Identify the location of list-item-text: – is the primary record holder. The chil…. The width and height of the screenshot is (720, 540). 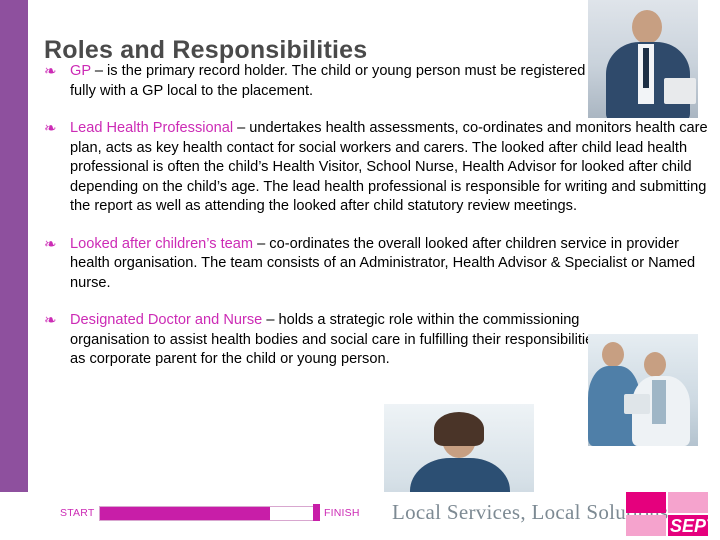
(328, 81).